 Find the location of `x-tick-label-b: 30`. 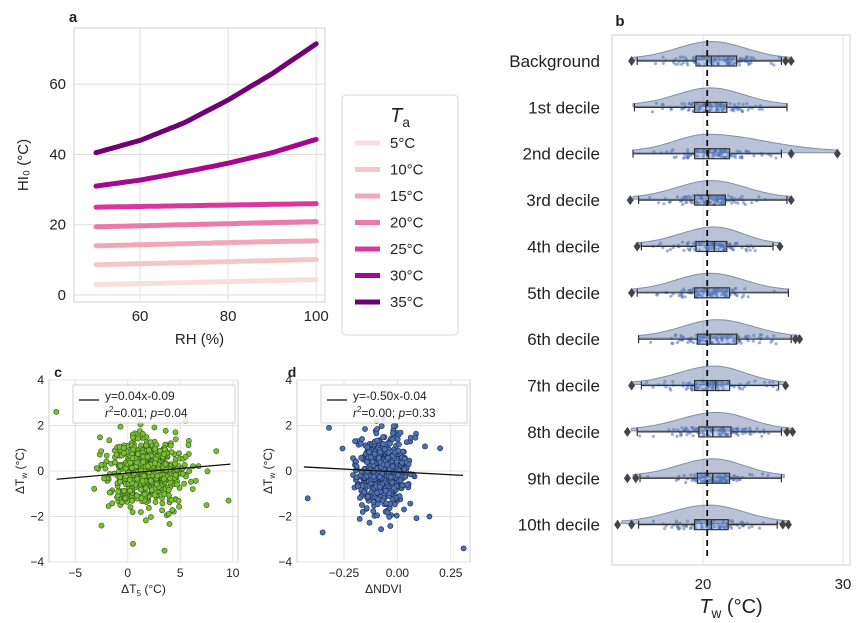

x-tick-label-b: 30 is located at coordinates (843, 584).